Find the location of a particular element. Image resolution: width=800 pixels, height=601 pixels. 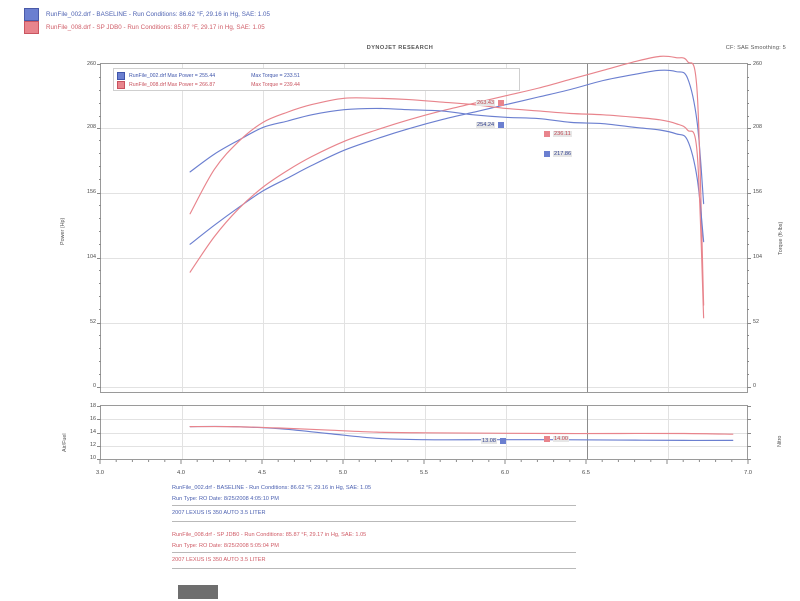

x-tick-label-1: 4.0 is located at coordinates (181, 473).